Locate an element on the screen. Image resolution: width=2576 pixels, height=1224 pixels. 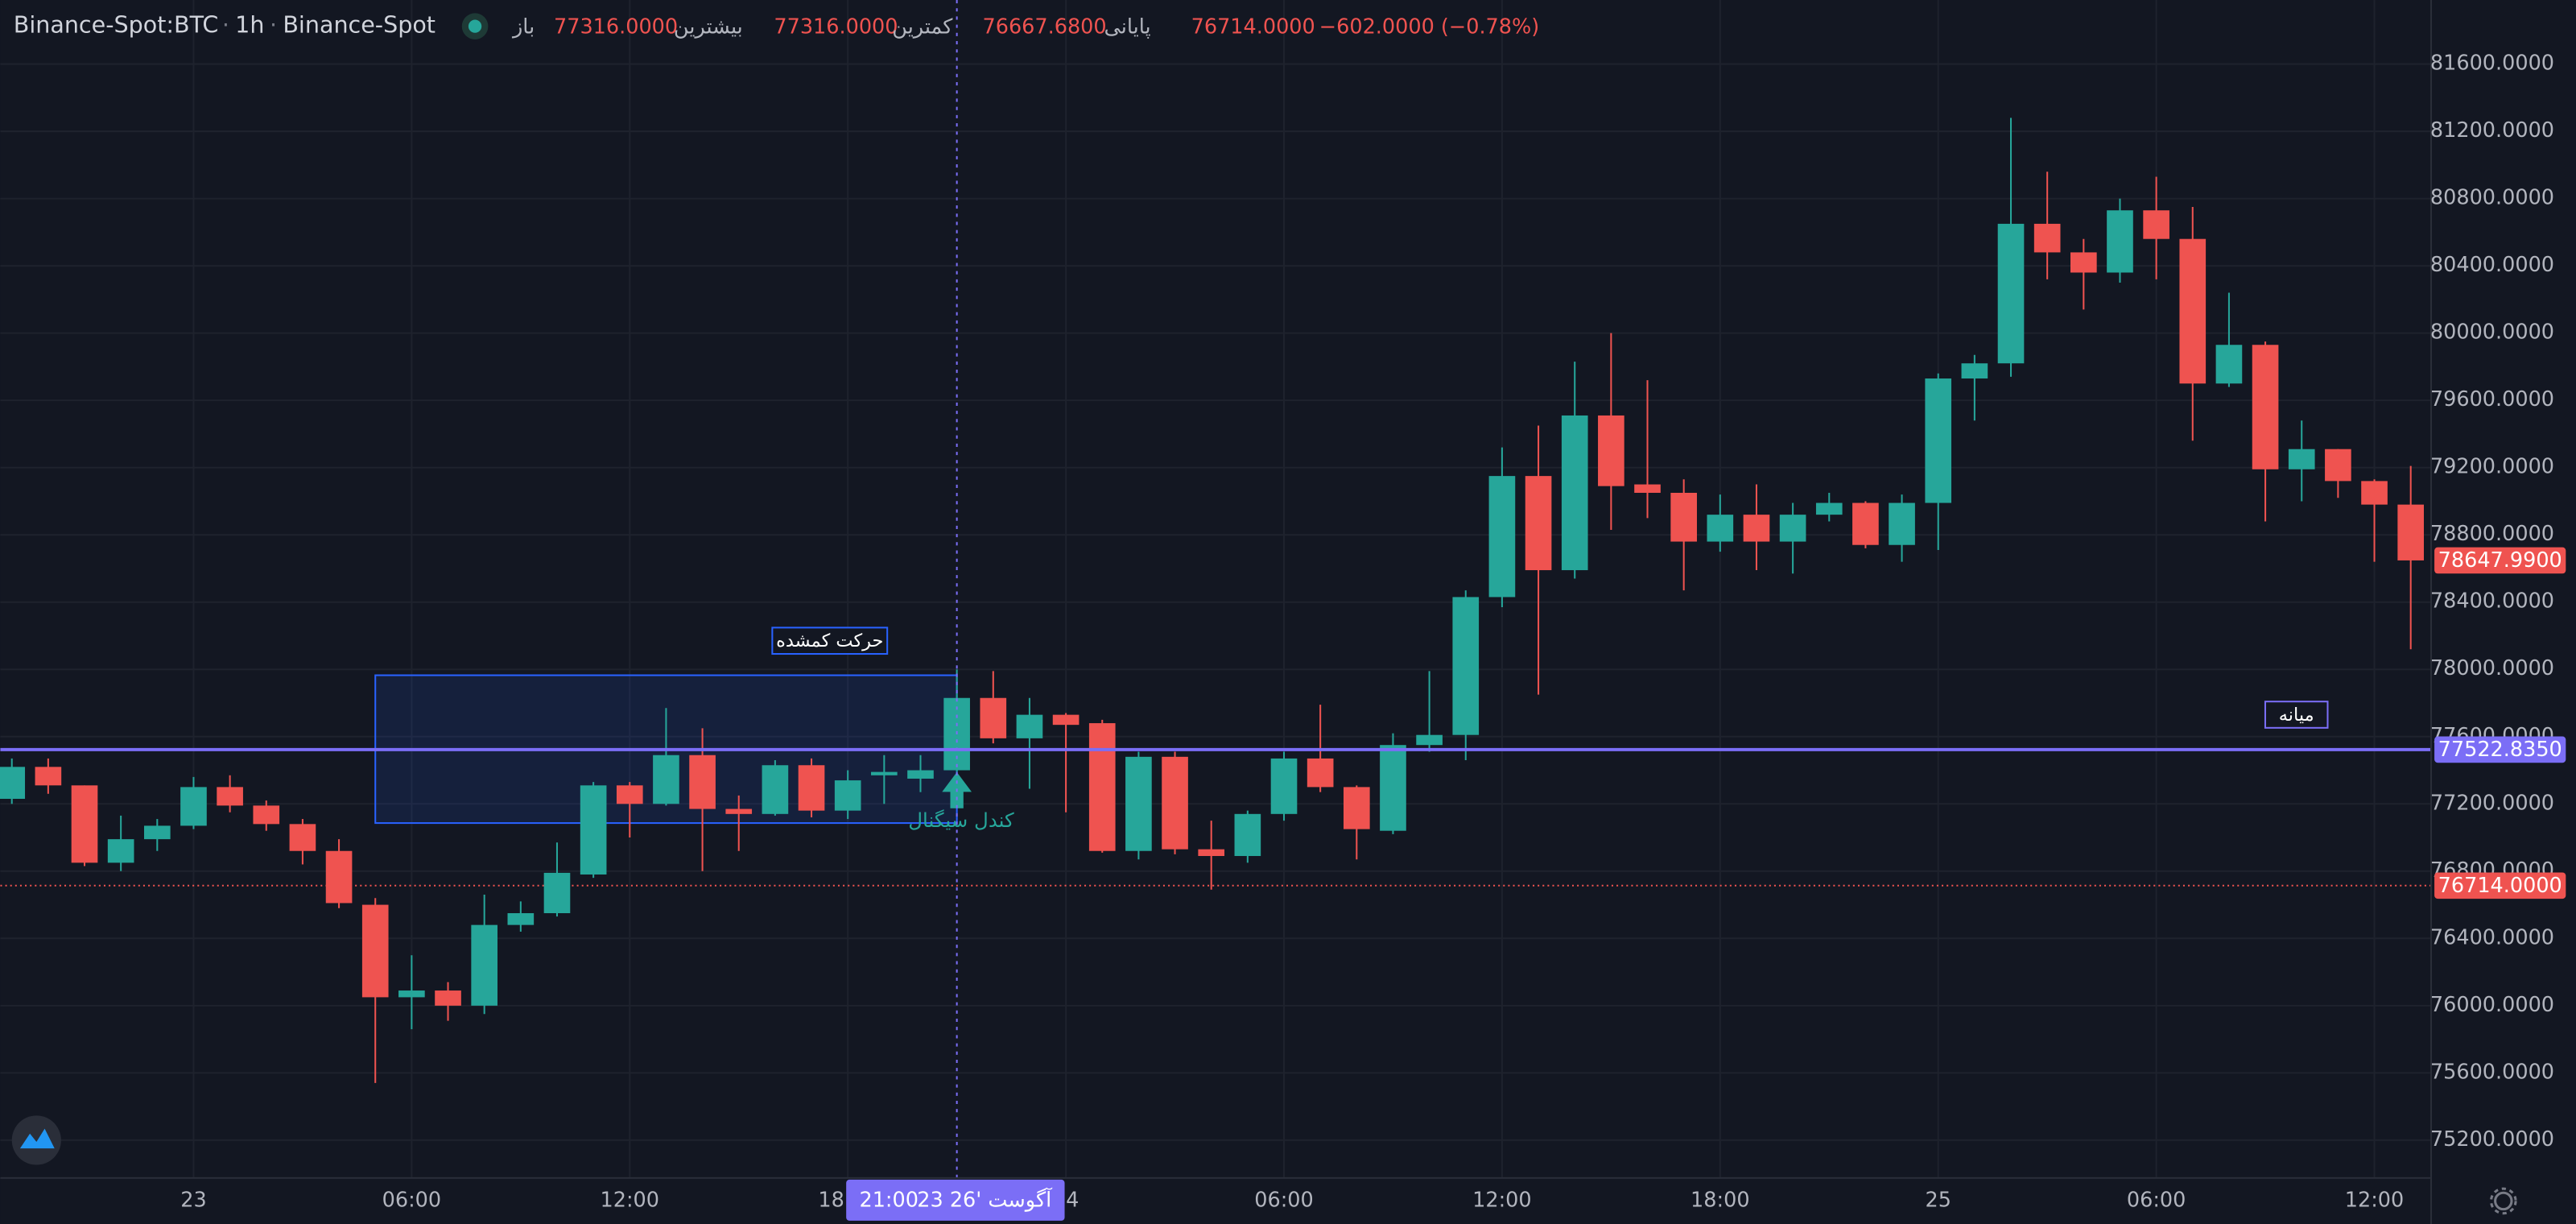
y-tick-label: 76000.0000 is located at coordinates (2492, 1005).